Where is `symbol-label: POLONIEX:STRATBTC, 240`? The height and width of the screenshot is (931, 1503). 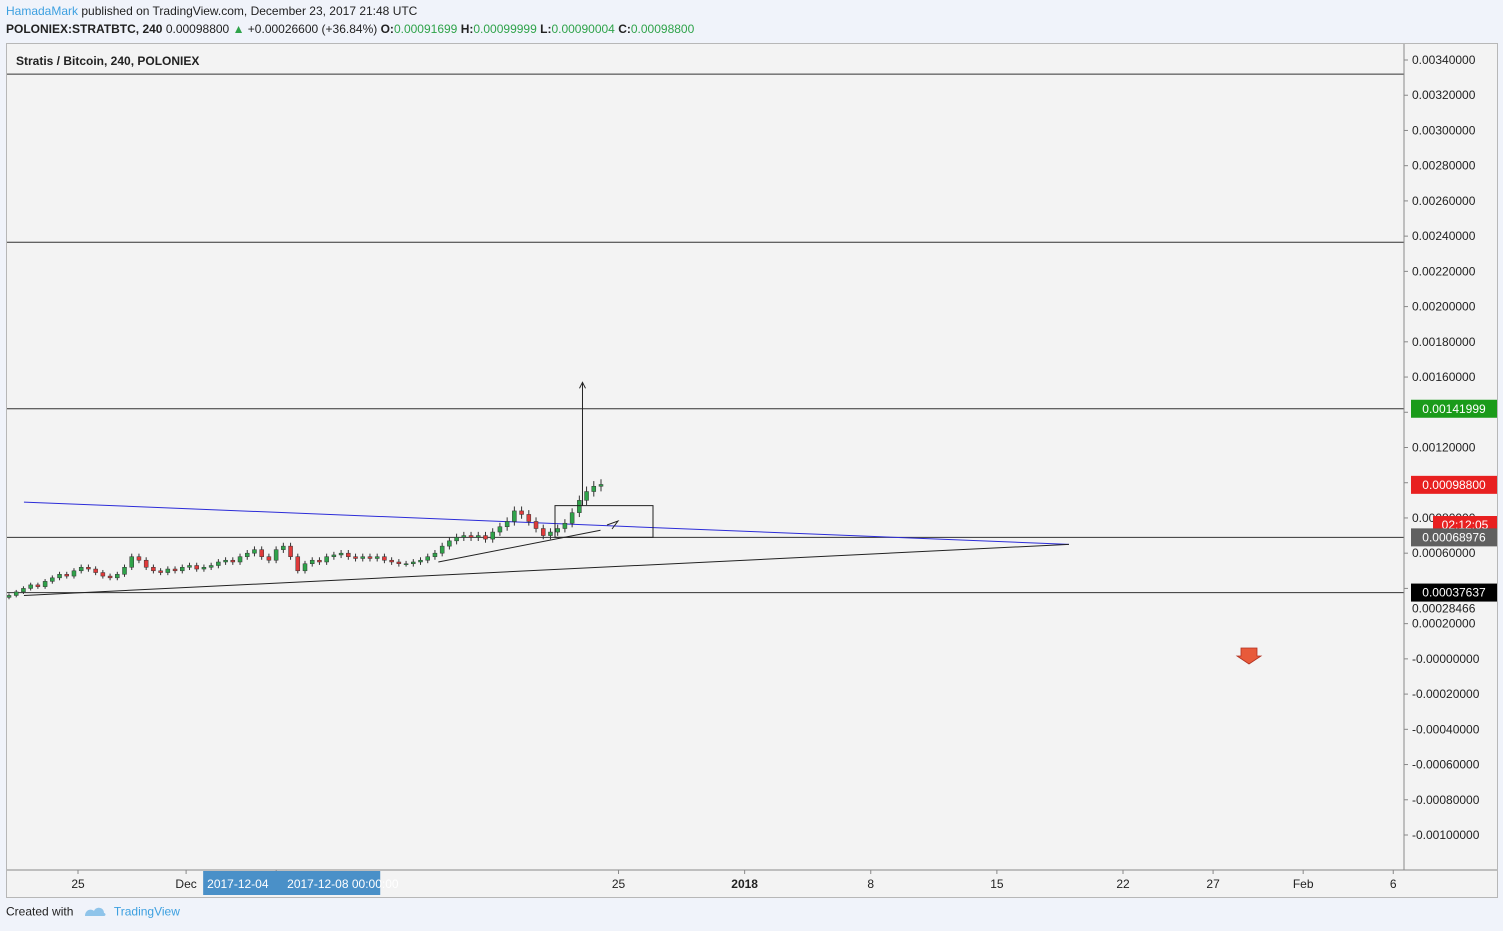
symbol-label: POLONIEX:STRATBTC, 240 is located at coordinates (84, 29).